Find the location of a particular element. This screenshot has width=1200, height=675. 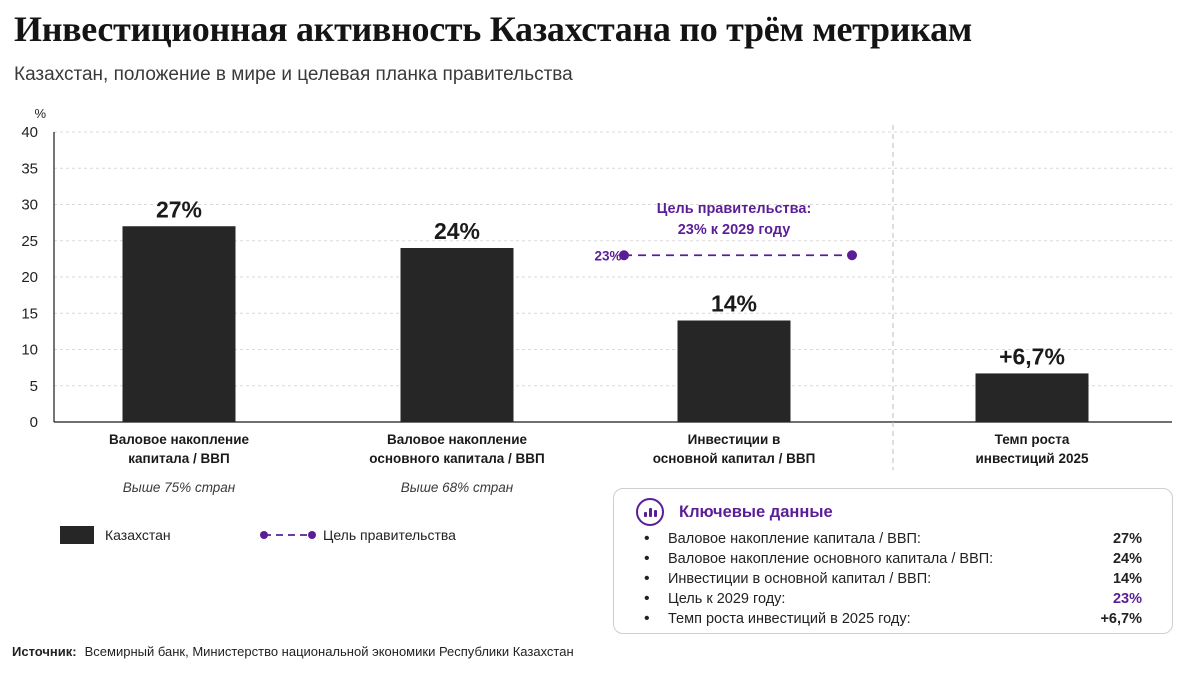

key-item-value: 24% is located at coordinates (1127, 559).